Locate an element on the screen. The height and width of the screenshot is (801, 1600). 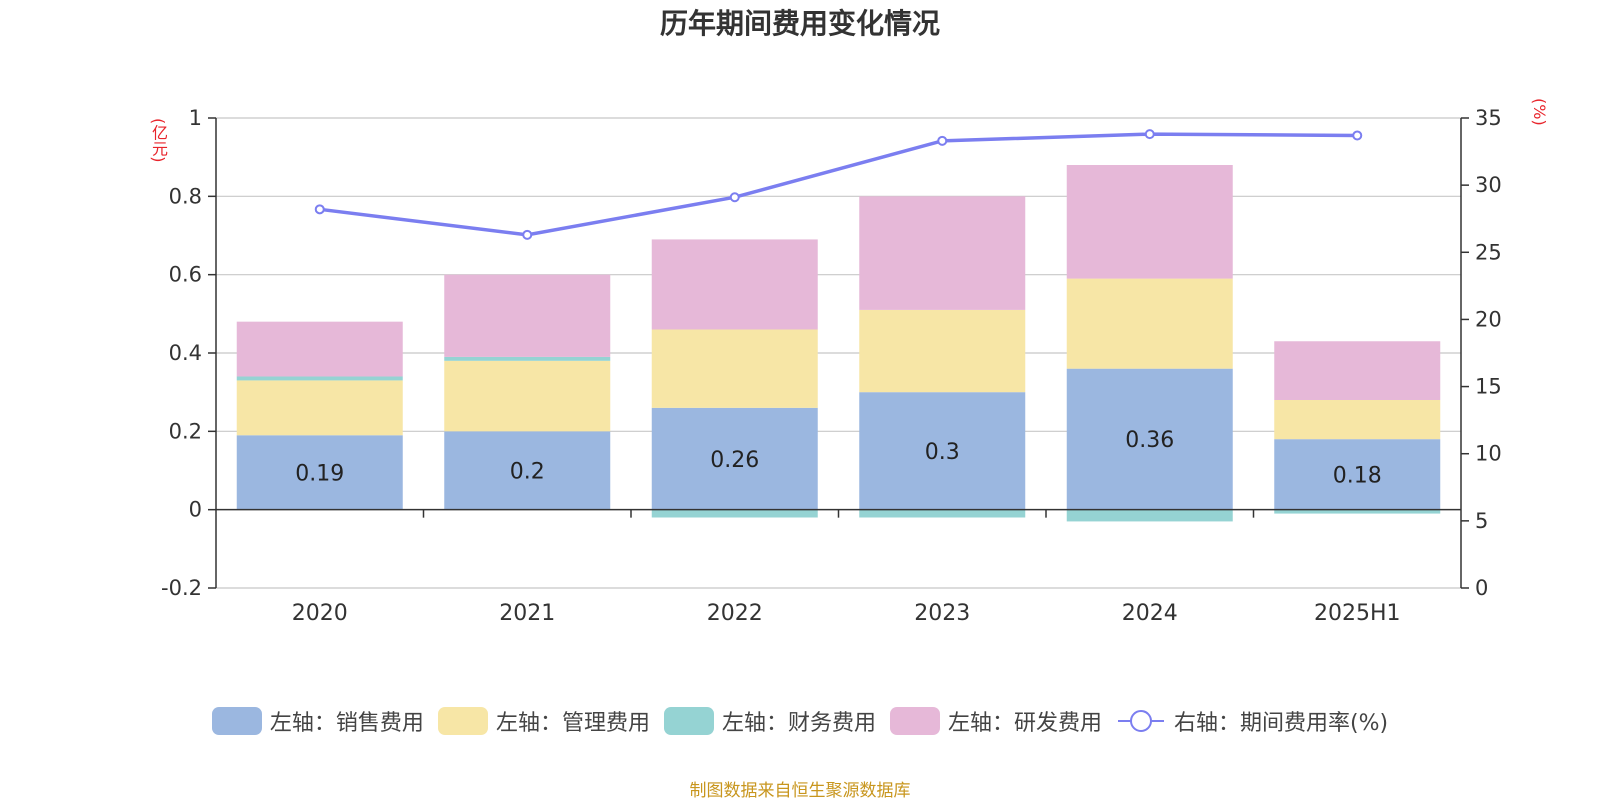
legend-item-finance: 左轴：财务费用 is located at coordinates (769, 721).